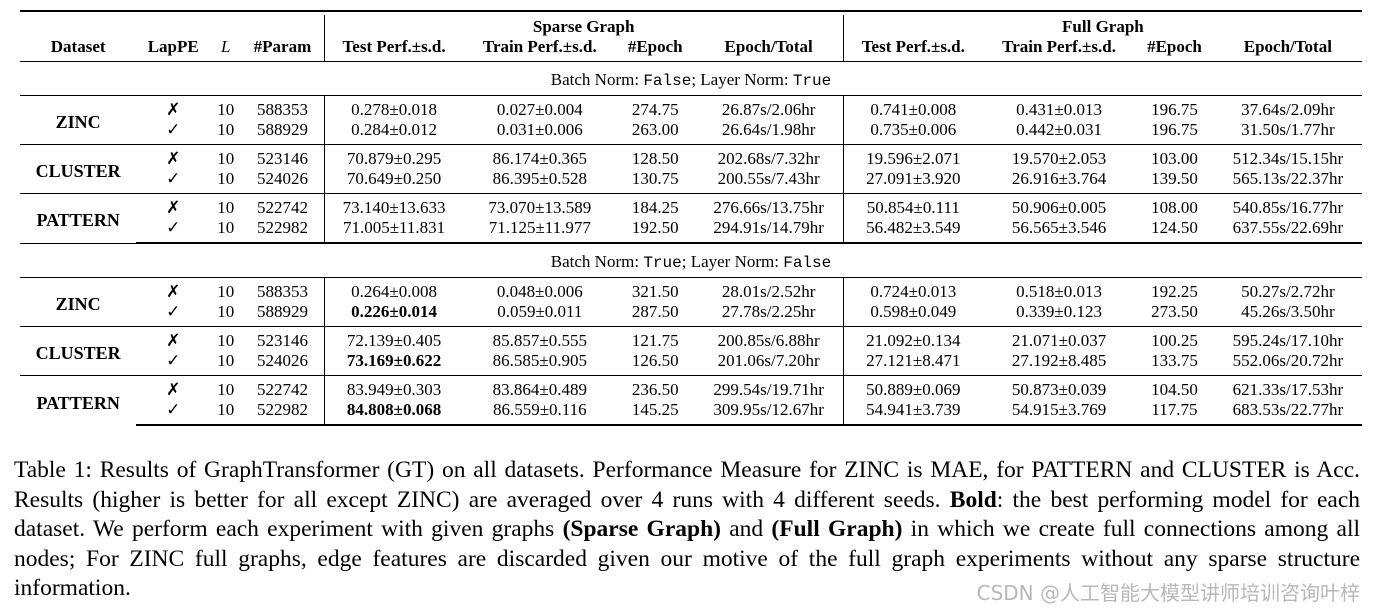  I want to click on config-label-ln: ; Layer Norm:, so click(732, 261).